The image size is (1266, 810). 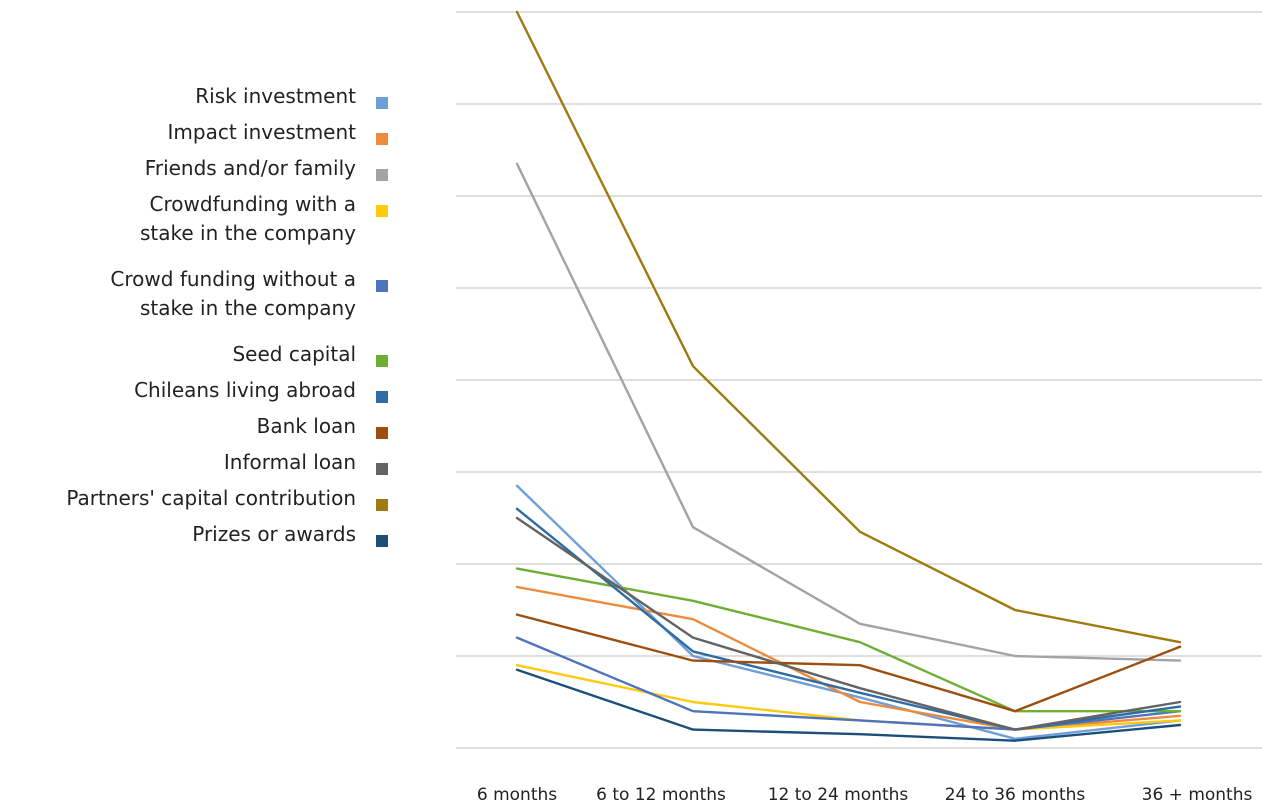 I want to click on legend-label: Chileans living abroad, so click(x=245, y=390).